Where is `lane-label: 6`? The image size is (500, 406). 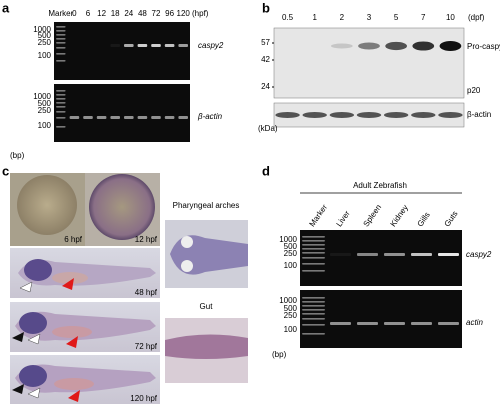
lane-label: 6 is located at coordinates (88, 13).